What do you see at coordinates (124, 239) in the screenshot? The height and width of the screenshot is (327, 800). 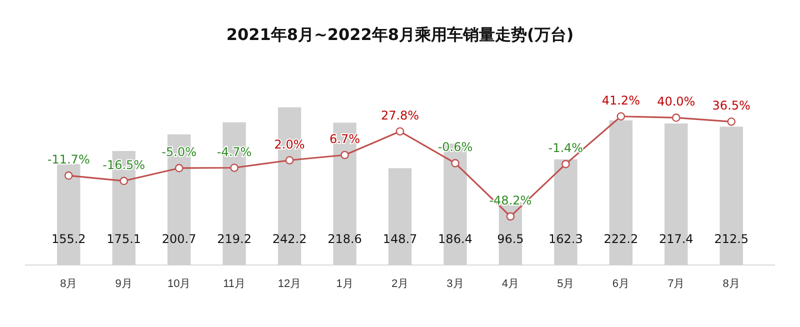 I see `data-label: 175.1` at bounding box center [124, 239].